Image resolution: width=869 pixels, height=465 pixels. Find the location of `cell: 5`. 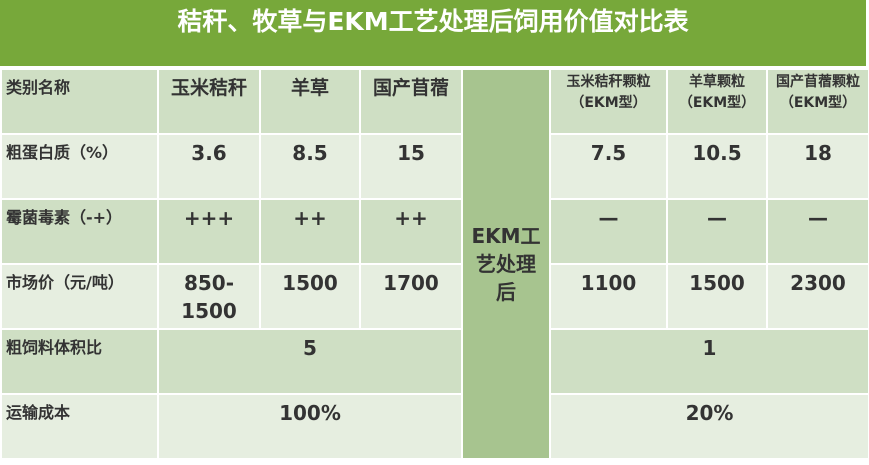

cell: 5 is located at coordinates (310, 361).